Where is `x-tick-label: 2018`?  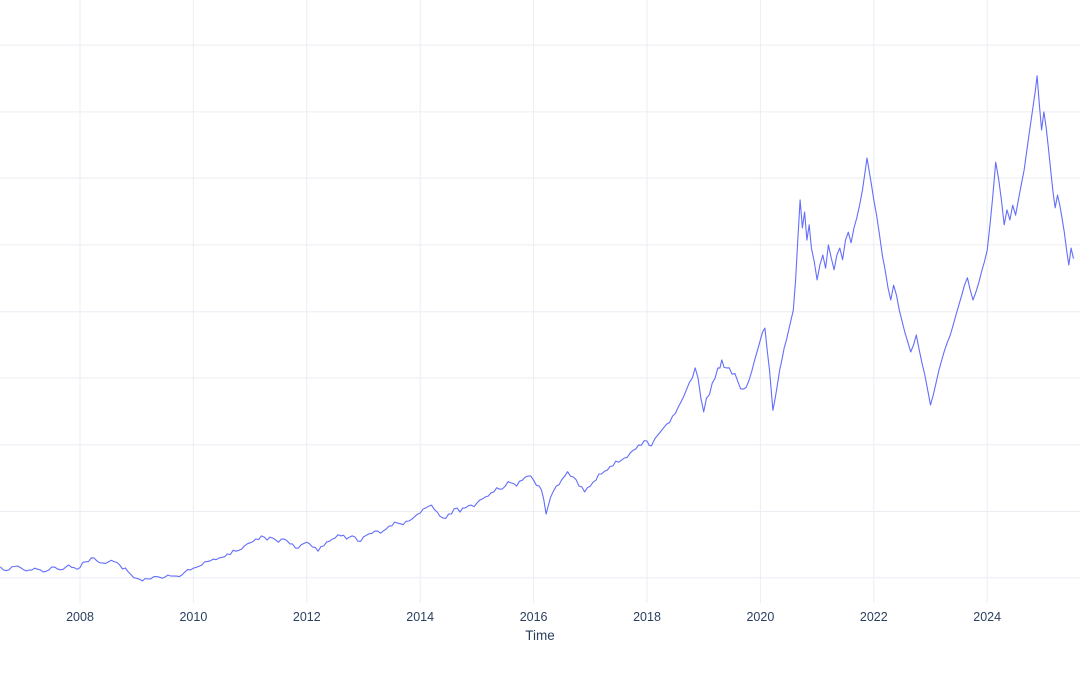 x-tick-label: 2018 is located at coordinates (647, 617).